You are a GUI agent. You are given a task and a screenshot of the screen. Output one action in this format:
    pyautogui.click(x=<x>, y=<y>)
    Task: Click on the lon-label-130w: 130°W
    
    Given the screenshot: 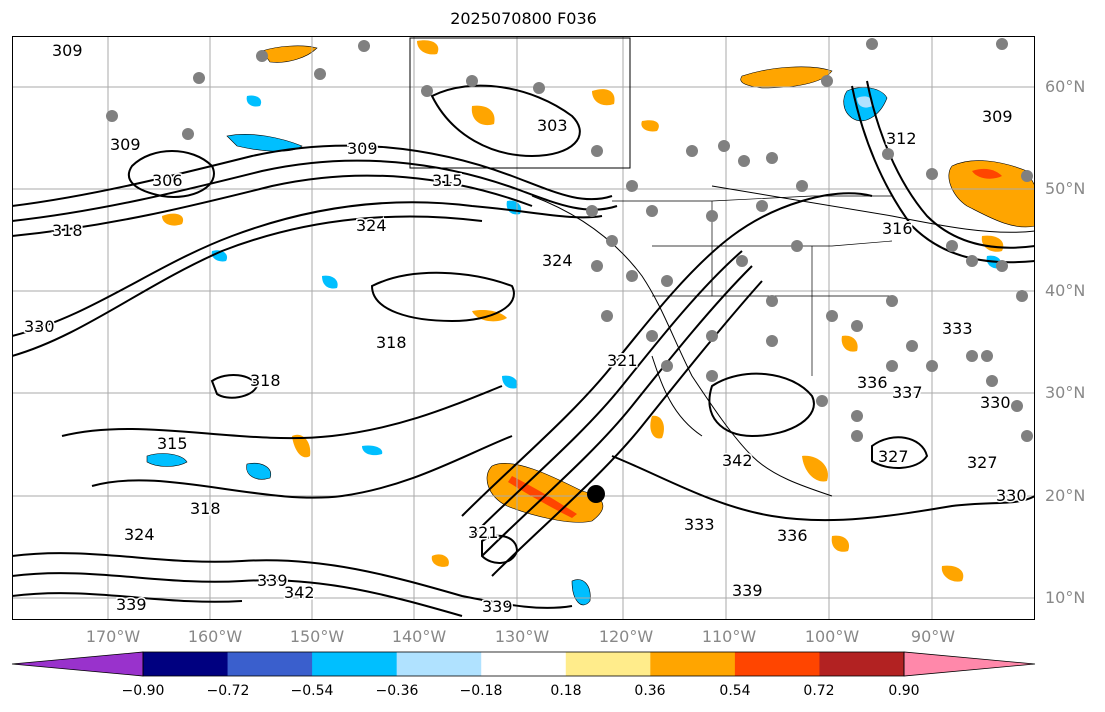 What is the action you would take?
    pyautogui.click(x=522, y=636)
    